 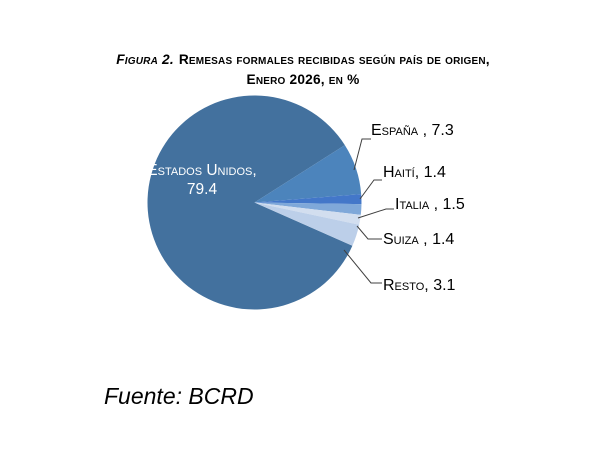 I want to click on pie-label-estados-unidos: Estados Unidos, 79.4, so click(x=202, y=180).